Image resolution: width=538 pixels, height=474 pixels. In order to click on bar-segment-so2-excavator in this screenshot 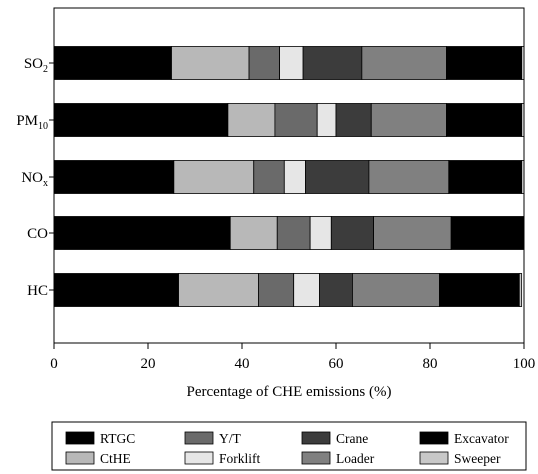, I will do `click(484, 63)`.